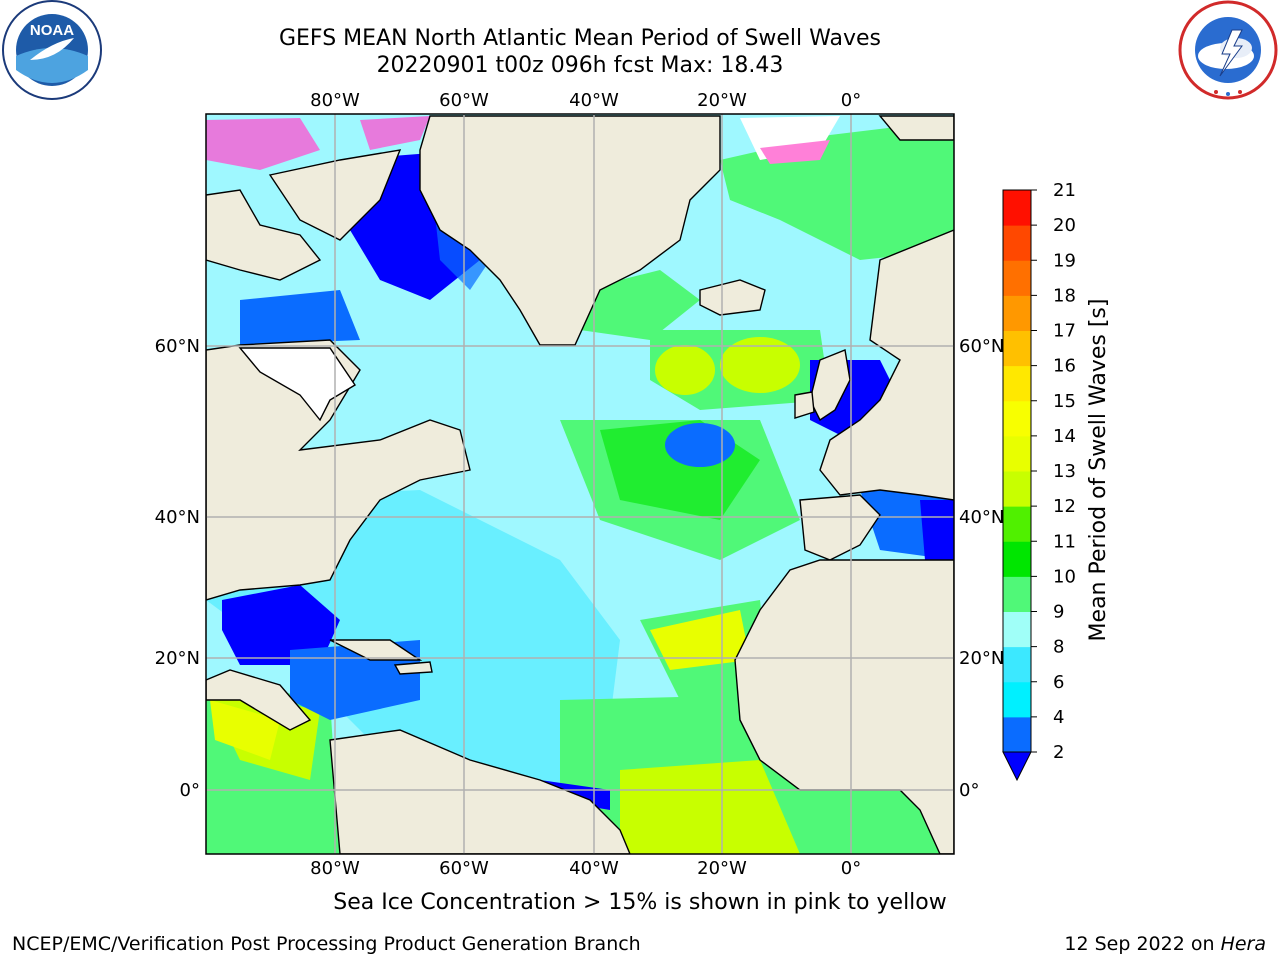 The height and width of the screenshot is (960, 1280). Describe the element at coordinates (335, 100) in the screenshot. I see `lon-label-top: 80°W` at that location.